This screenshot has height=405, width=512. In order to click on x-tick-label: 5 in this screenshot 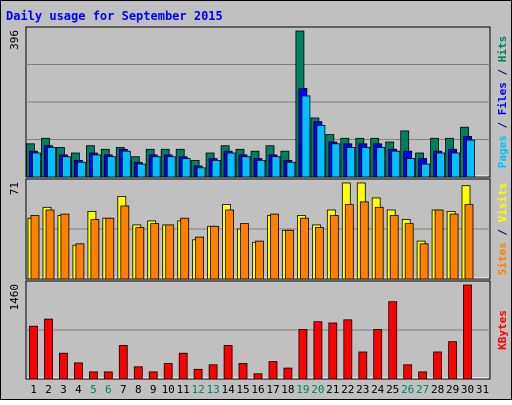, I will do `click(93, 389)`.